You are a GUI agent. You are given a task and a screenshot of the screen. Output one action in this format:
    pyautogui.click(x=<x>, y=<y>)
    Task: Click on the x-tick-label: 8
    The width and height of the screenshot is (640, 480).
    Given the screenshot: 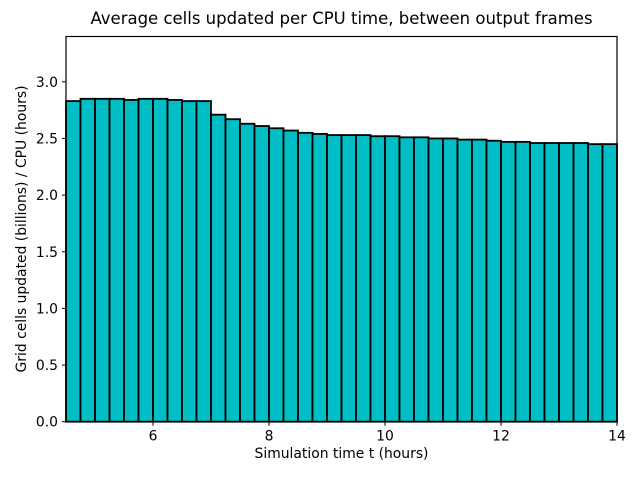 What is the action you would take?
    pyautogui.click(x=269, y=437)
    